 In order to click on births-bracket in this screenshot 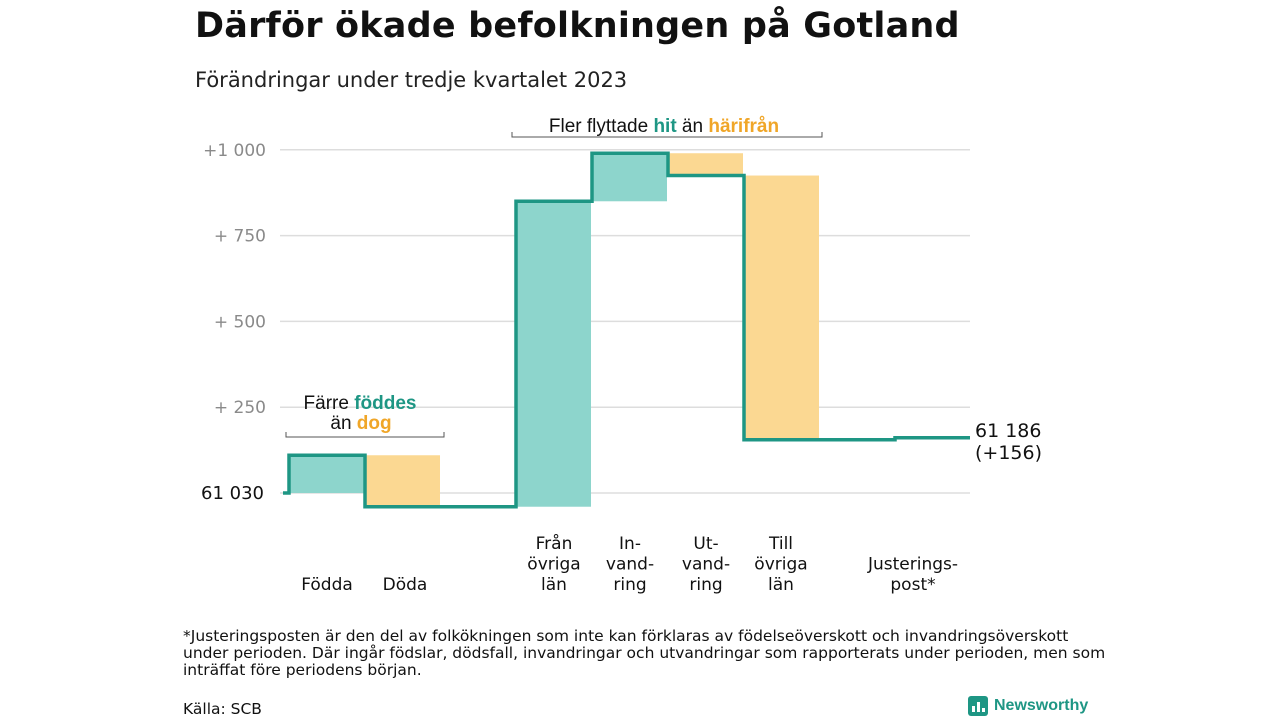, I will do `click(365, 435)`.